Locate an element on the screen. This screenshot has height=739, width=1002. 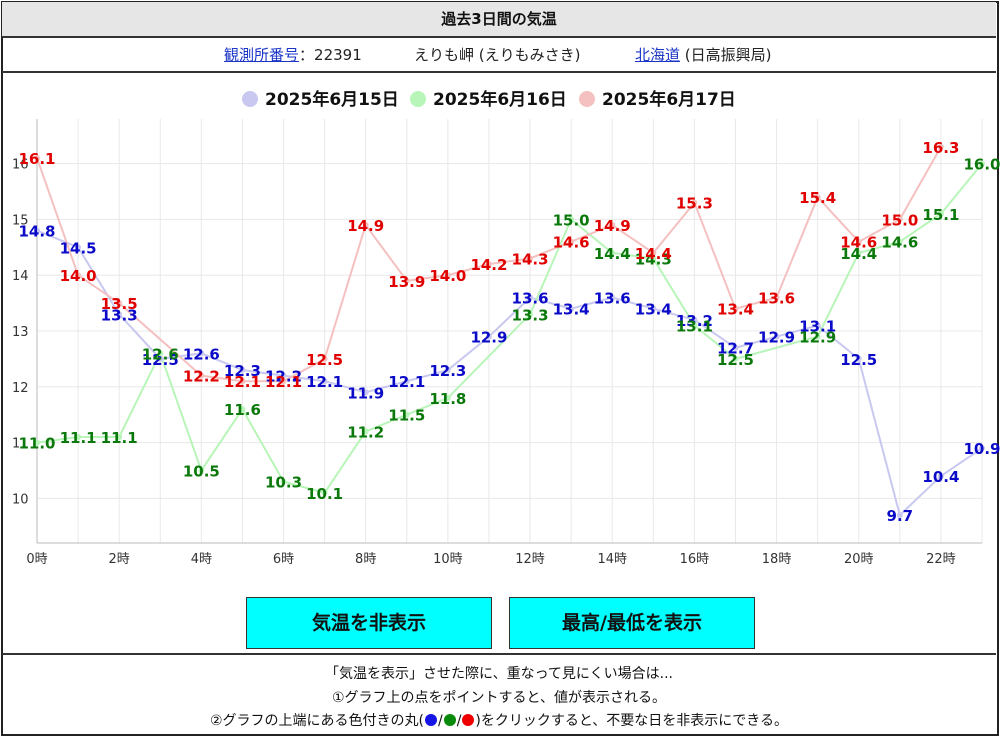
data-label: 14.4 is located at coordinates (653, 254).